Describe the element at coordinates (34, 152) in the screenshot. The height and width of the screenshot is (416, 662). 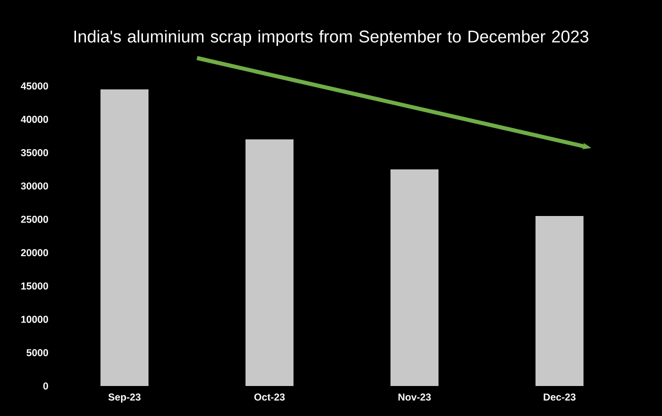
I see `y-tick-label: 35000` at that location.